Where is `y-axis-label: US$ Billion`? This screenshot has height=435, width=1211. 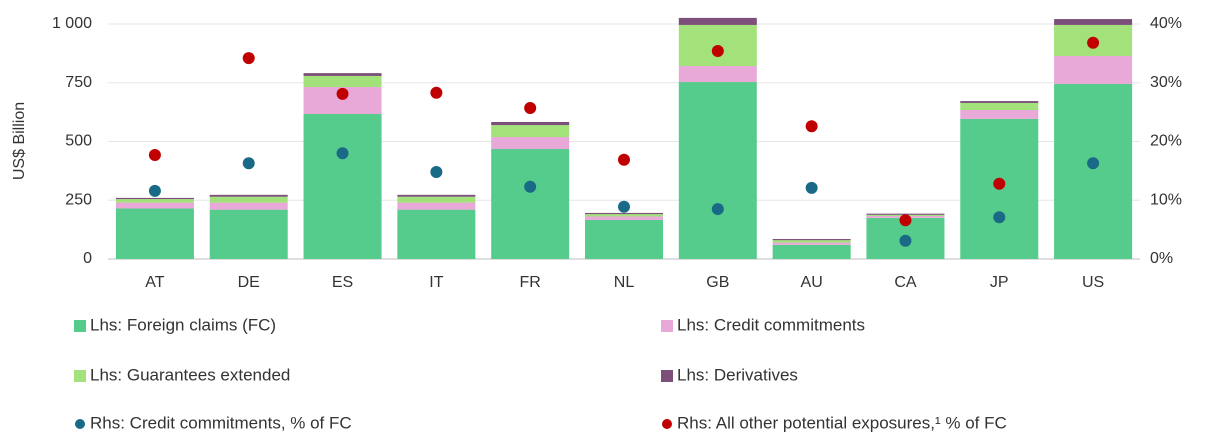
y-axis-label: US$ Billion is located at coordinates (19, 141).